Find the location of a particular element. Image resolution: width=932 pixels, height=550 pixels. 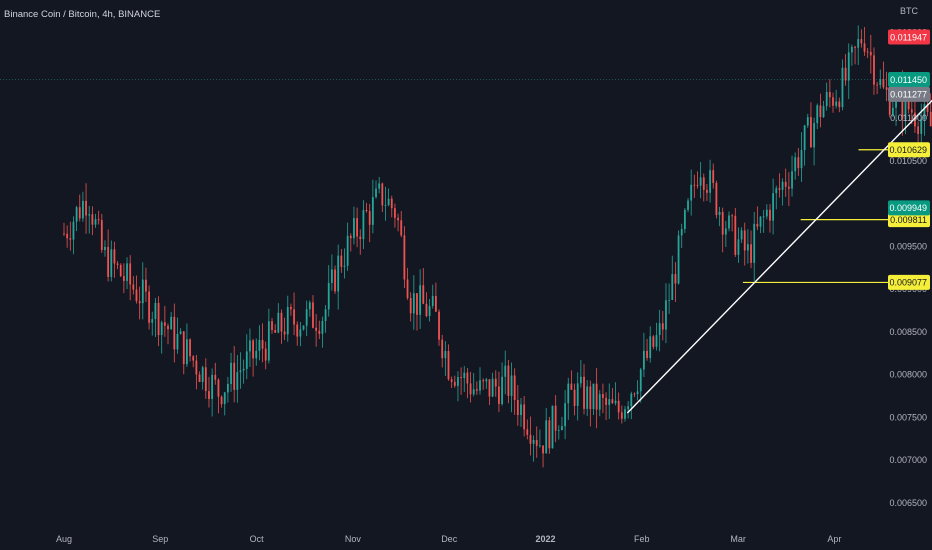

x-tick-label: Apr is located at coordinates (834, 539).